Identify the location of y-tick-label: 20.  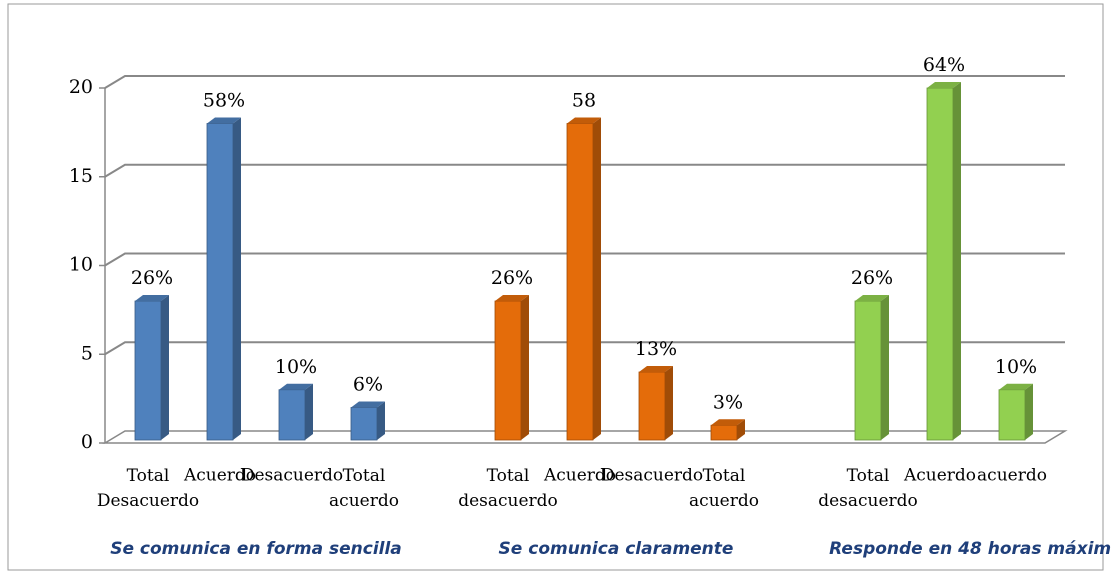
(81, 87).